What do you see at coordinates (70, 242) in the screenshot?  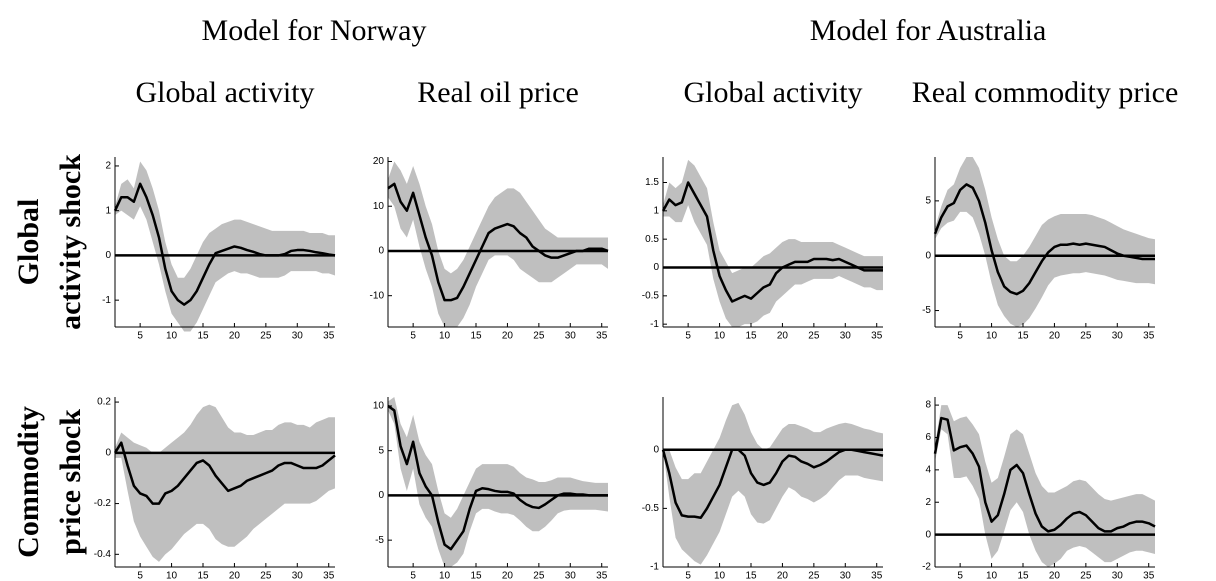 I see `row-label: activity shock` at bounding box center [70, 242].